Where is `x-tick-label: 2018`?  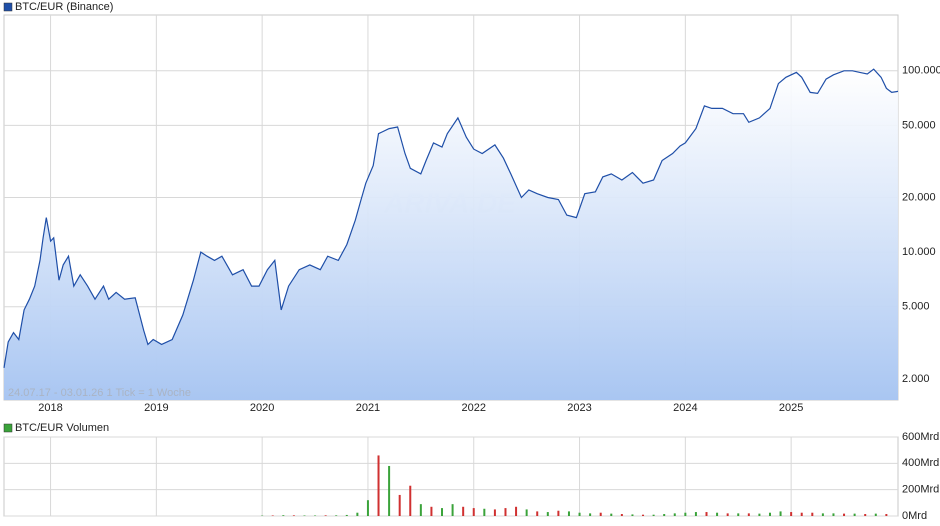 x-tick-label: 2018 is located at coordinates (50, 408).